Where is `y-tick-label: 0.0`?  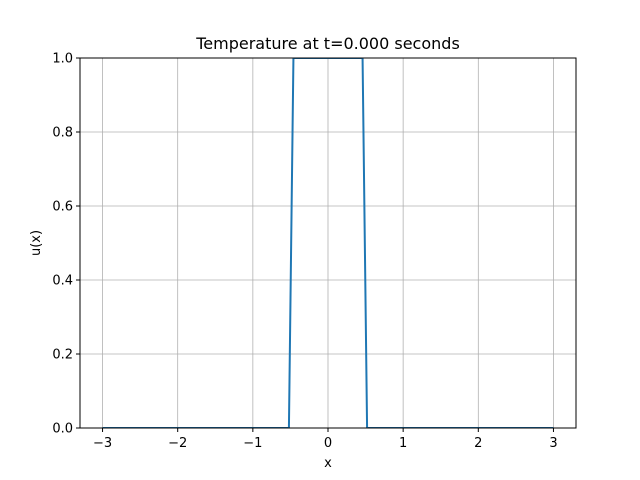
y-tick-label: 0.0 is located at coordinates (62, 429).